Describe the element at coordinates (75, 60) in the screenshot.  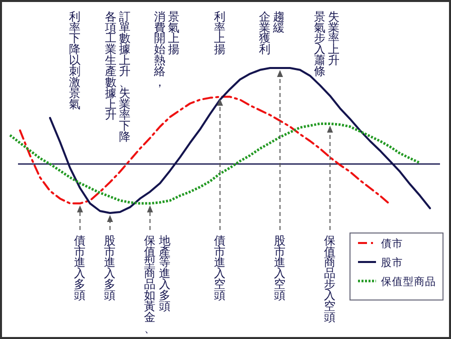
I see `annotation: 利率下降以刺激景氣` at that location.